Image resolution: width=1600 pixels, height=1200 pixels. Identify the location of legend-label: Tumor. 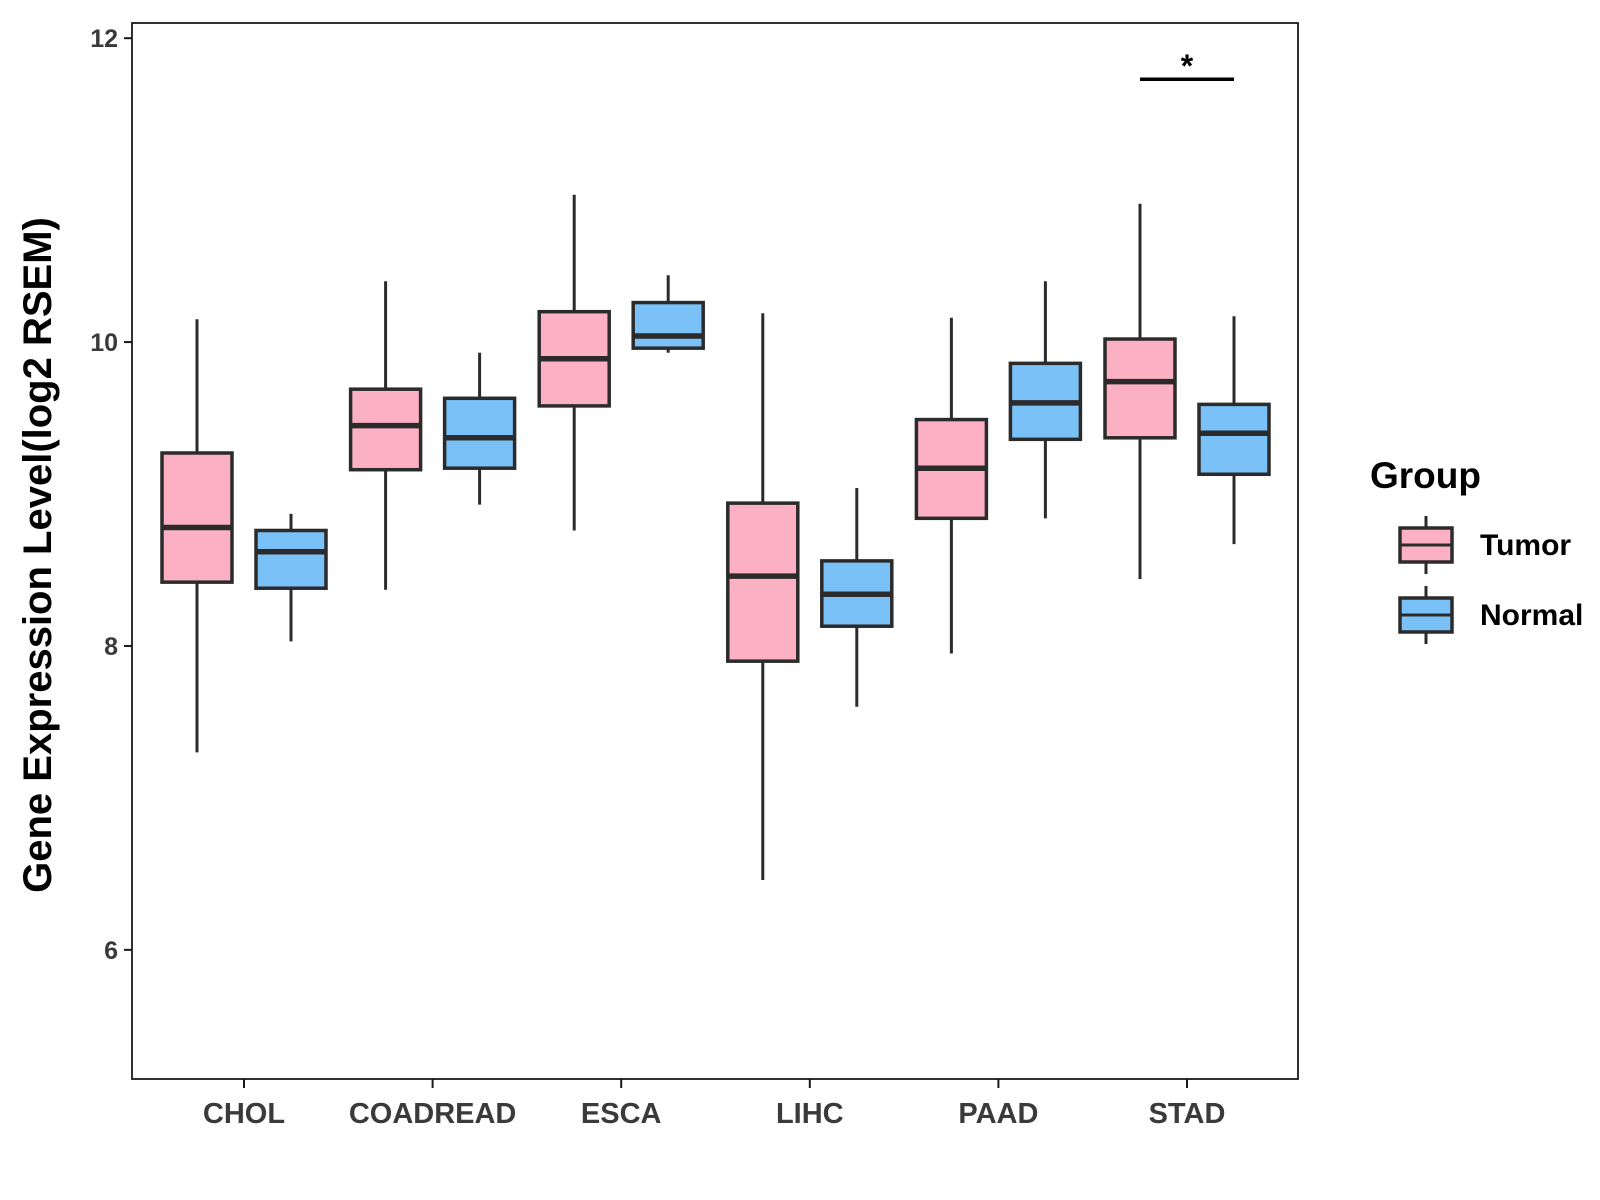
(1525, 545).